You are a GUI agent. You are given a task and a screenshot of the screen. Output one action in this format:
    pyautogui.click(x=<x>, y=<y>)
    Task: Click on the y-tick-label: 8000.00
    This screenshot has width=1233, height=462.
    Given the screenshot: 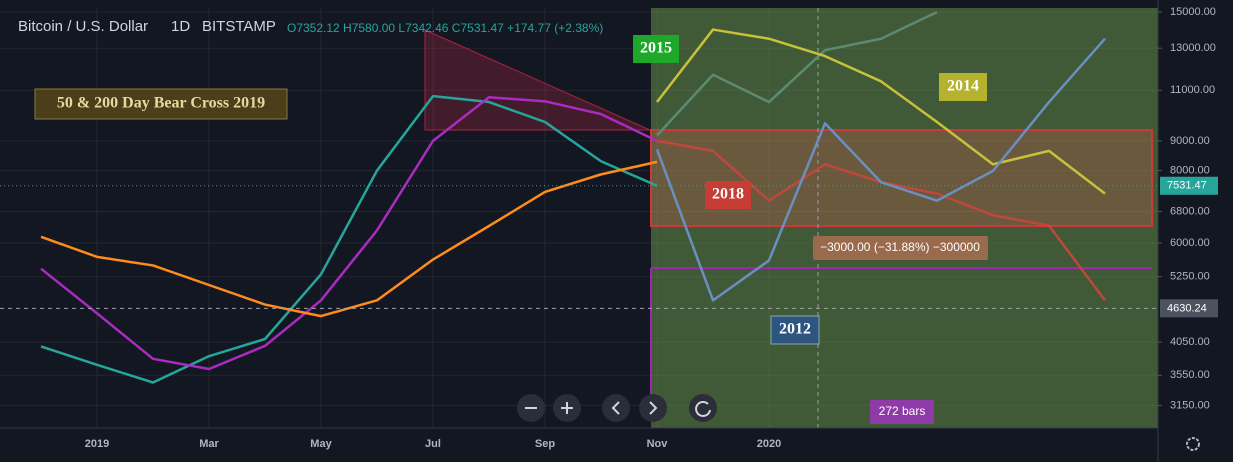 What is the action you would take?
    pyautogui.click(x=1190, y=170)
    